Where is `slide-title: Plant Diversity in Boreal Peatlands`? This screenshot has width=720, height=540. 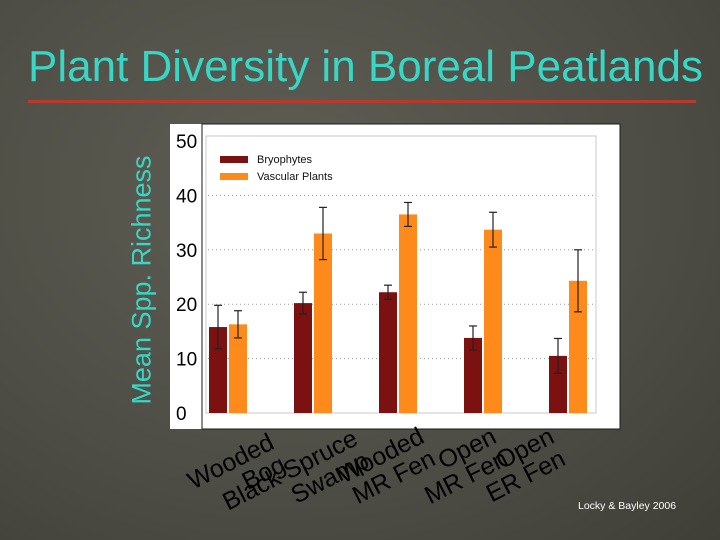
slide-title: Plant Diversity in Boreal Peatlands is located at coordinates (365, 66).